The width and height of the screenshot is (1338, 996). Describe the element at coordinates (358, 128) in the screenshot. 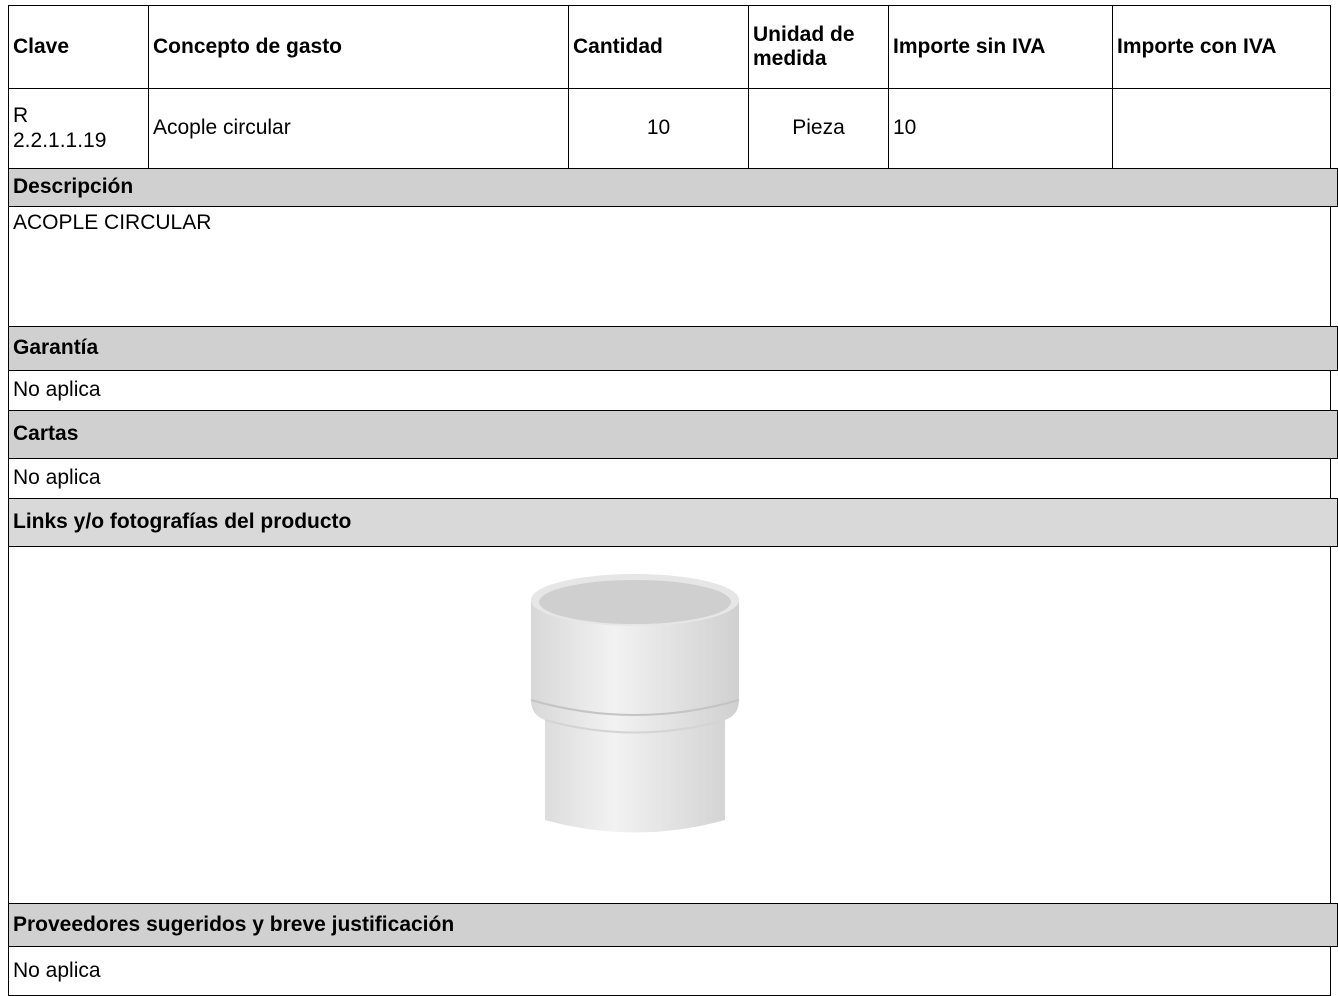

I see `cell: Acople circular` at that location.